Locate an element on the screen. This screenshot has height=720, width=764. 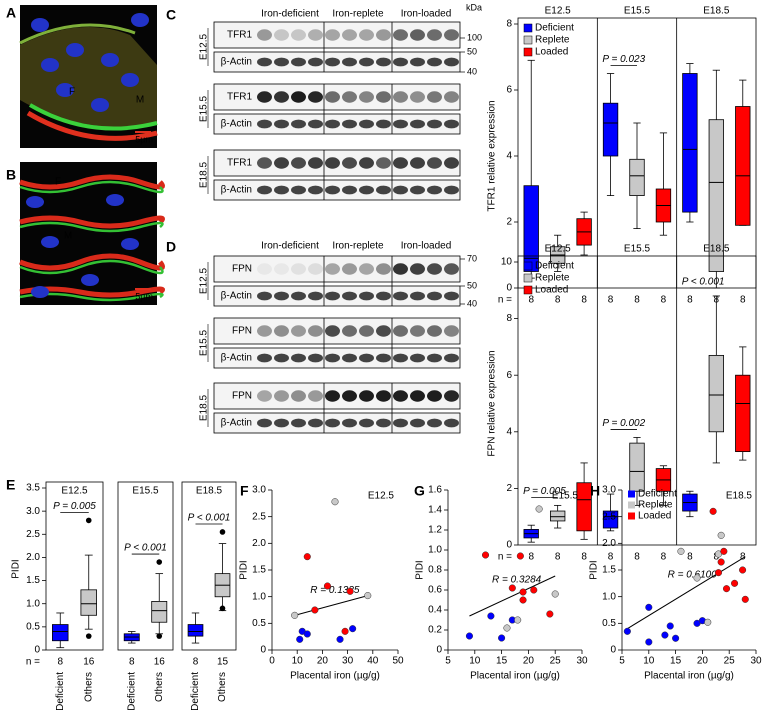
x-category-label: Others is located at coordinates (222, 687).